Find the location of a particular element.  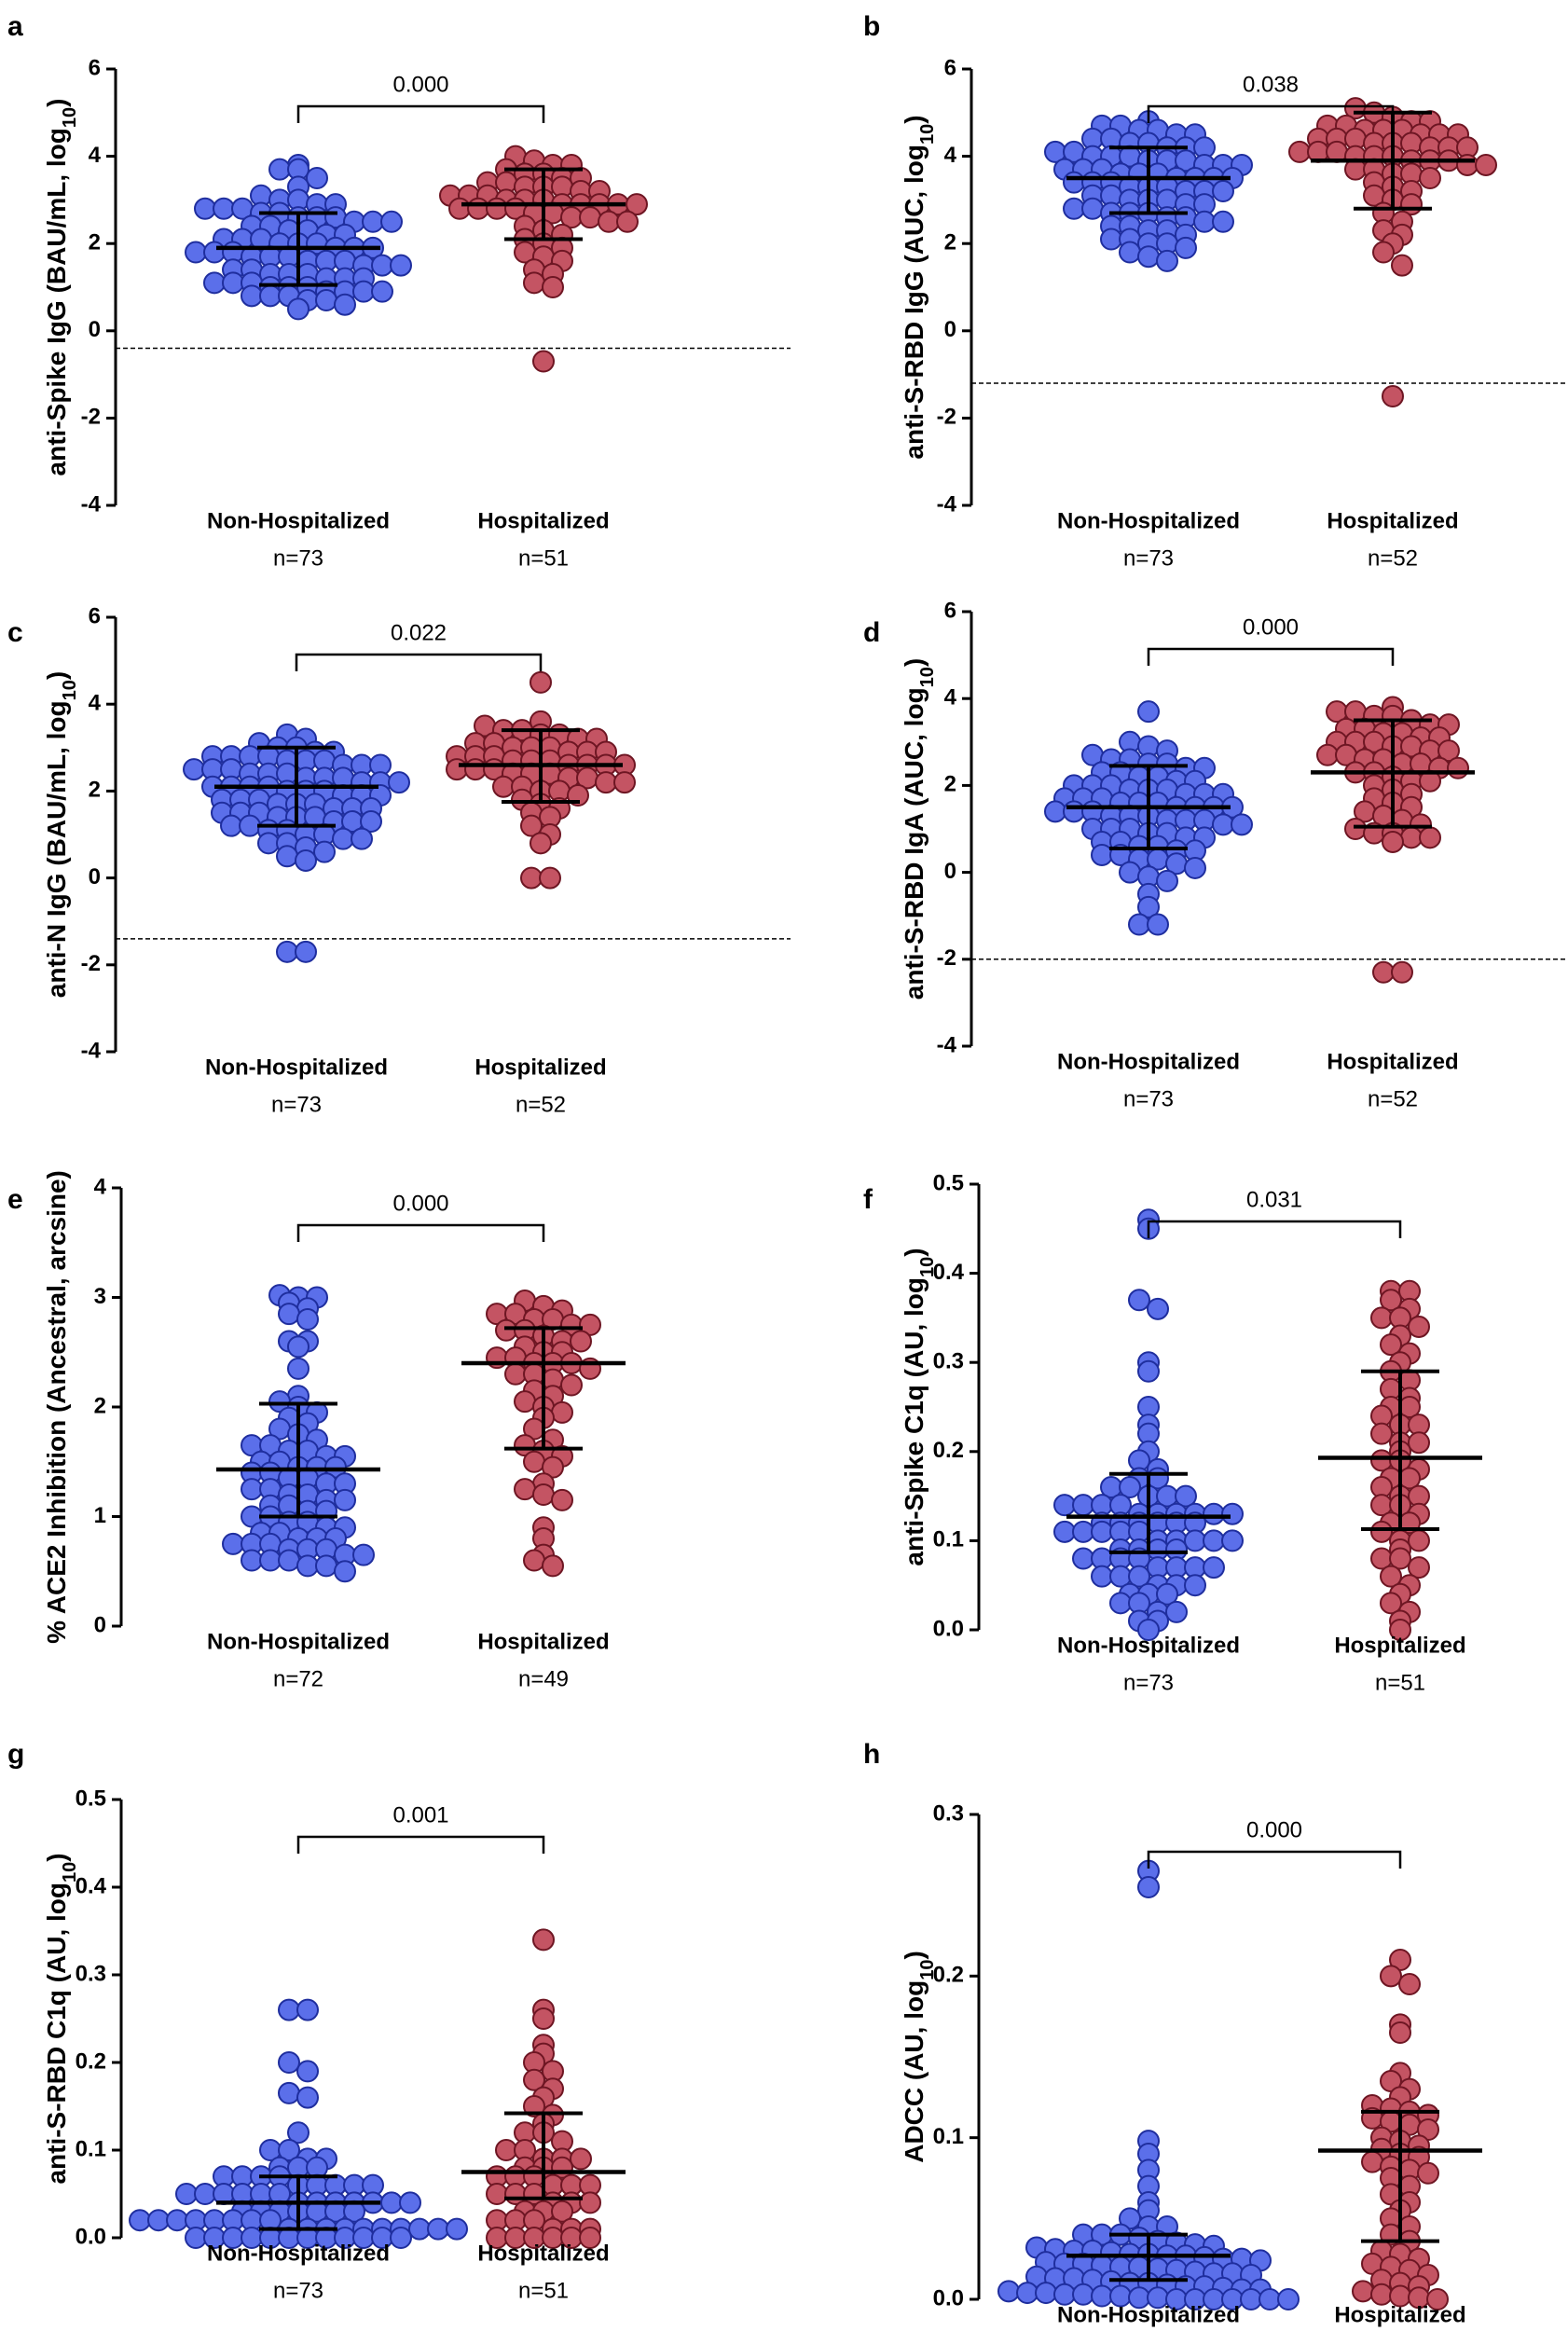

y-tick-label: 1 is located at coordinates (100, 1515).